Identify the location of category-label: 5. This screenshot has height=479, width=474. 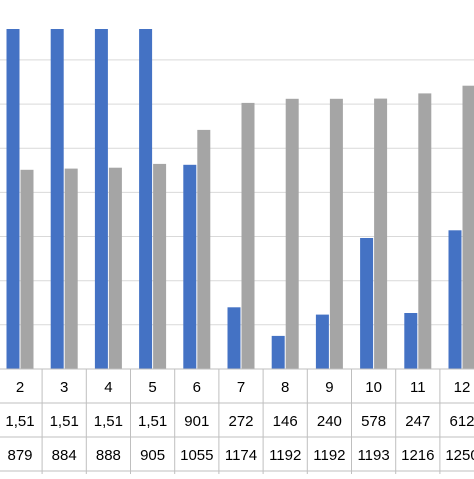
(152, 387).